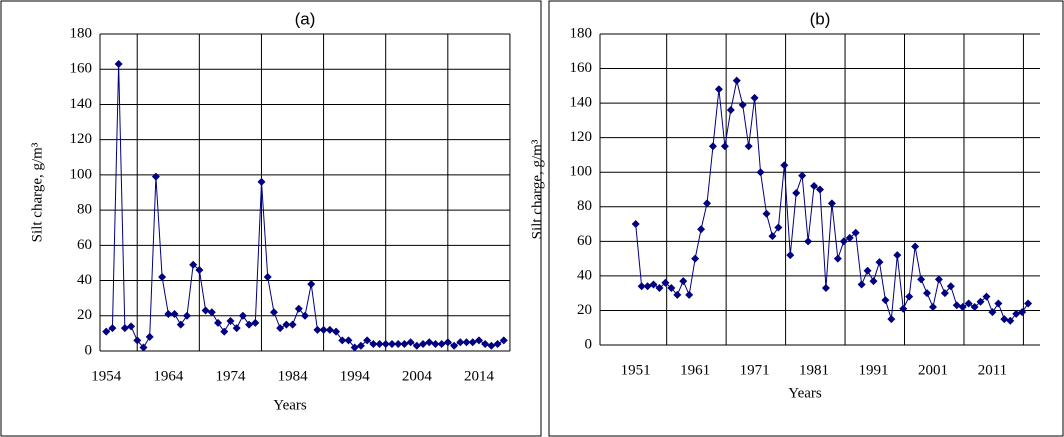 Image resolution: width=1064 pixels, height=437 pixels. I want to click on y-tick-label: 60, so click(584, 241).